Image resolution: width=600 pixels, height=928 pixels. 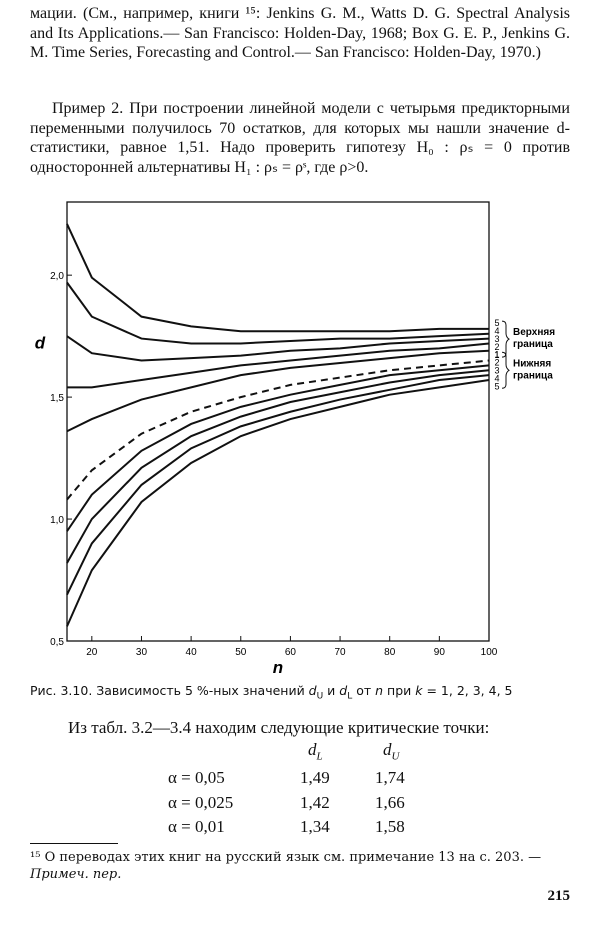 What do you see at coordinates (419, 690) in the screenshot?
I see `caption-part: k` at bounding box center [419, 690].